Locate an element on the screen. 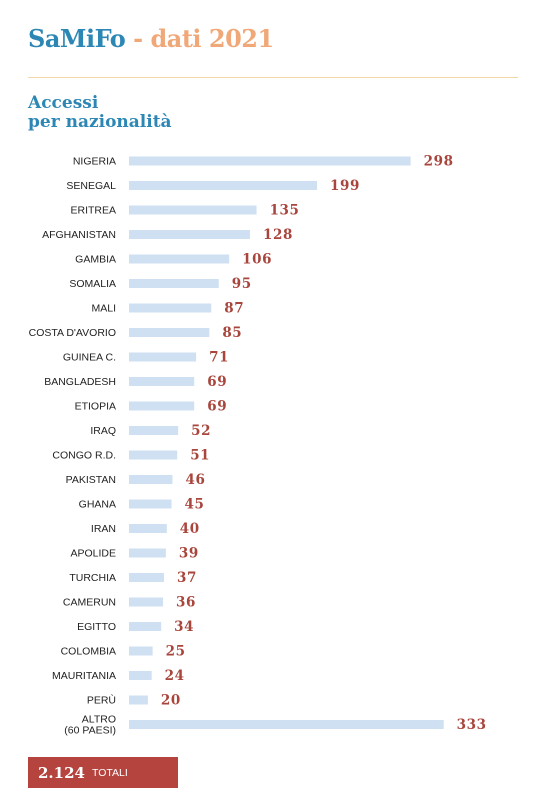 This screenshot has width=558, height=798. category-label: GAMBIA is located at coordinates (95, 260).